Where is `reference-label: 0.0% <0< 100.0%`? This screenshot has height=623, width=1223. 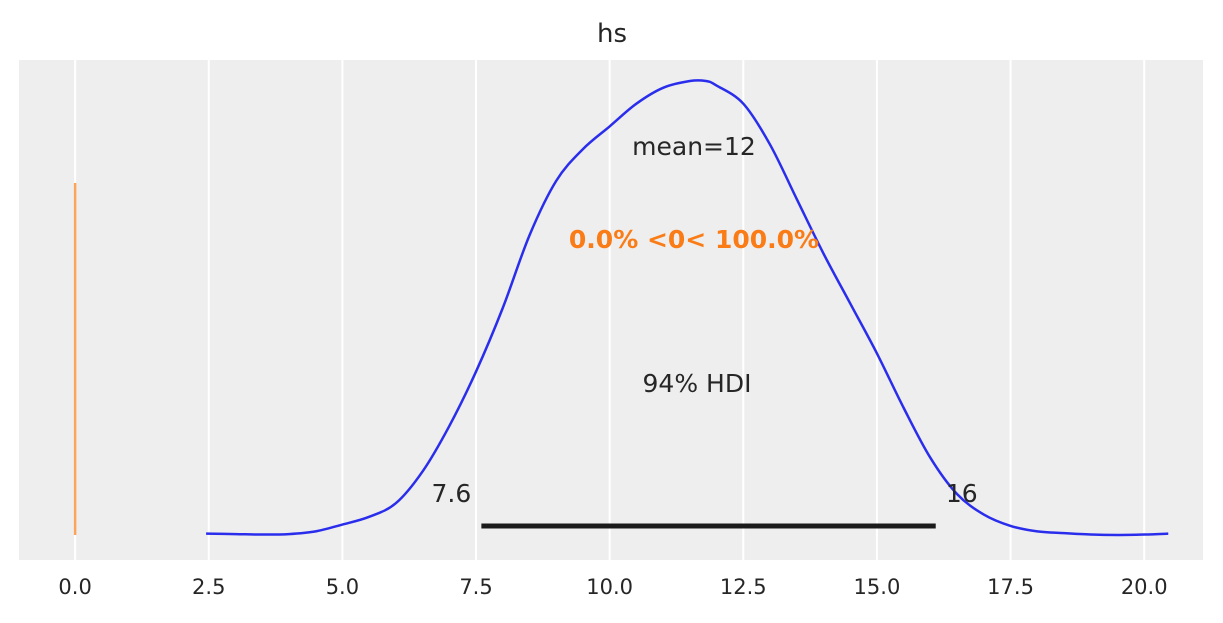
reference-label: 0.0% <0< 100.0% is located at coordinates (694, 239).